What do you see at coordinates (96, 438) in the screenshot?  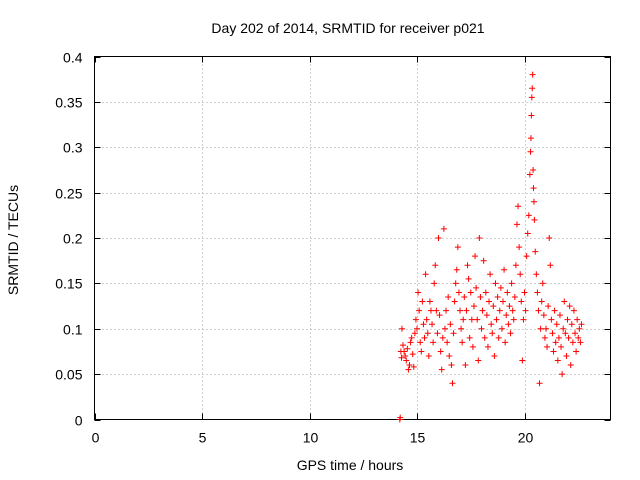 I see `x-tick-label: 0` at bounding box center [96, 438].